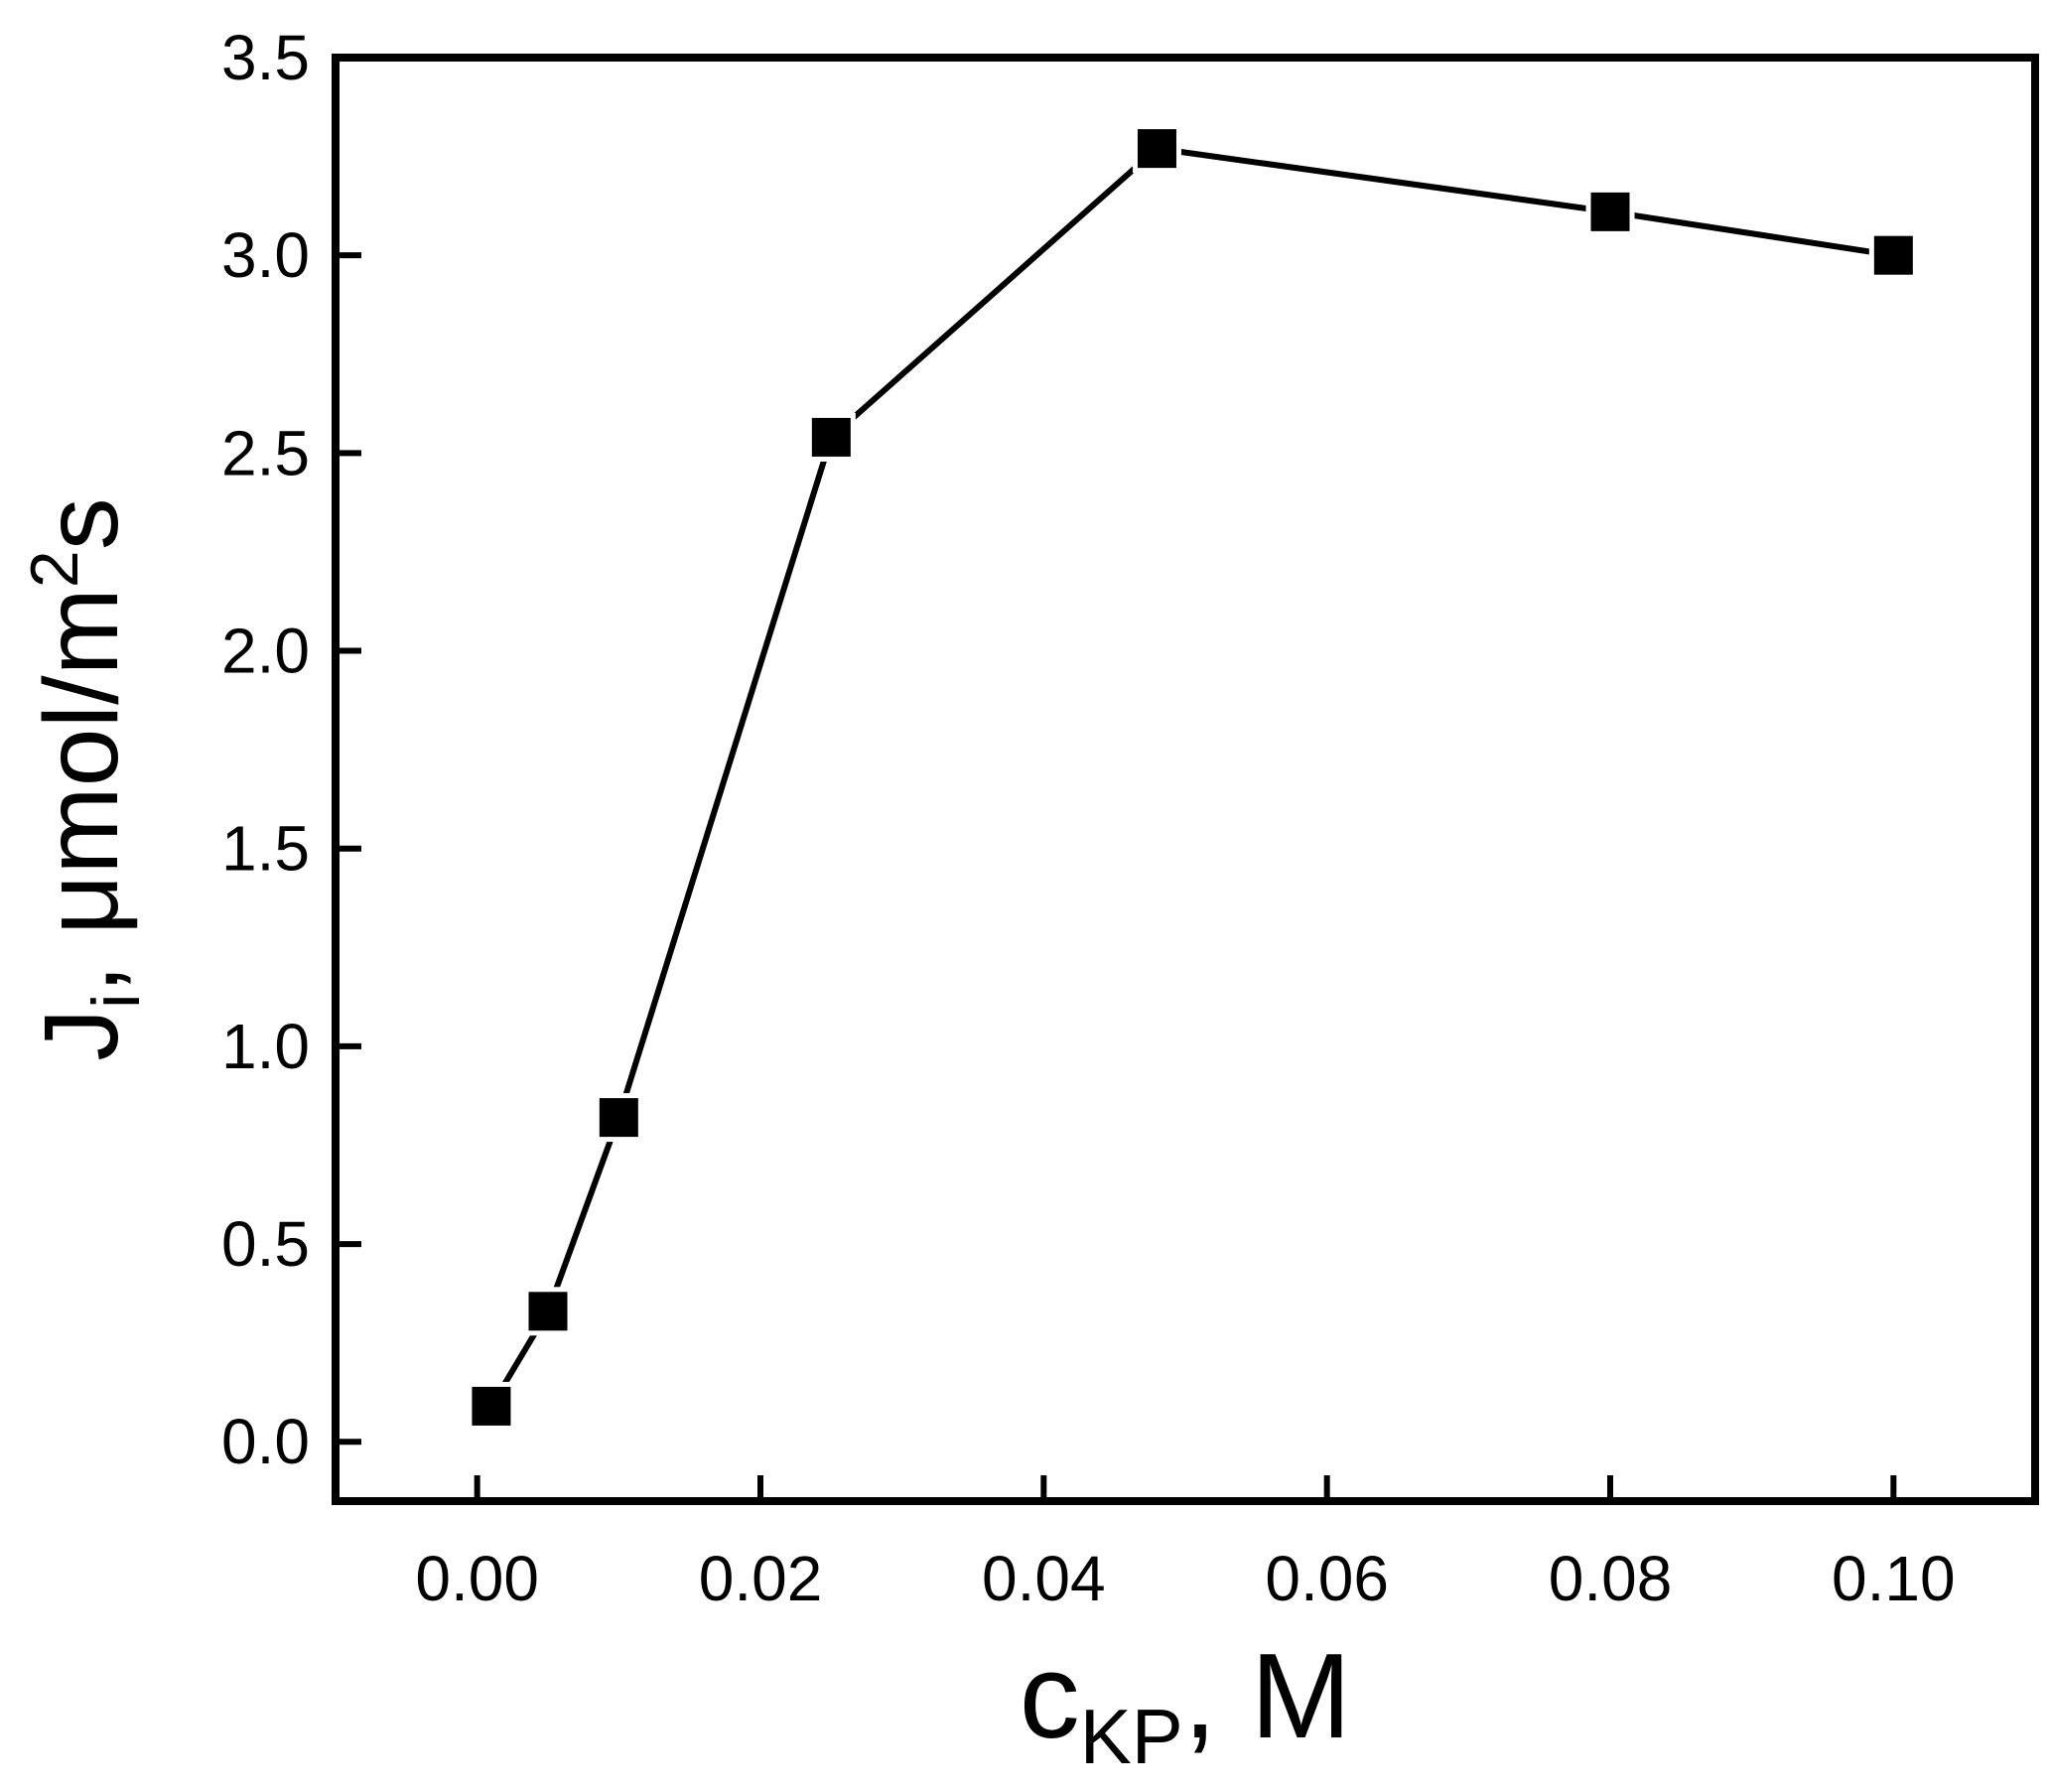 Image resolution: width=2050 pixels, height=1792 pixels. Describe the element at coordinates (1327, 1578) in the screenshot. I see `x-tick-label: 0.06` at that location.